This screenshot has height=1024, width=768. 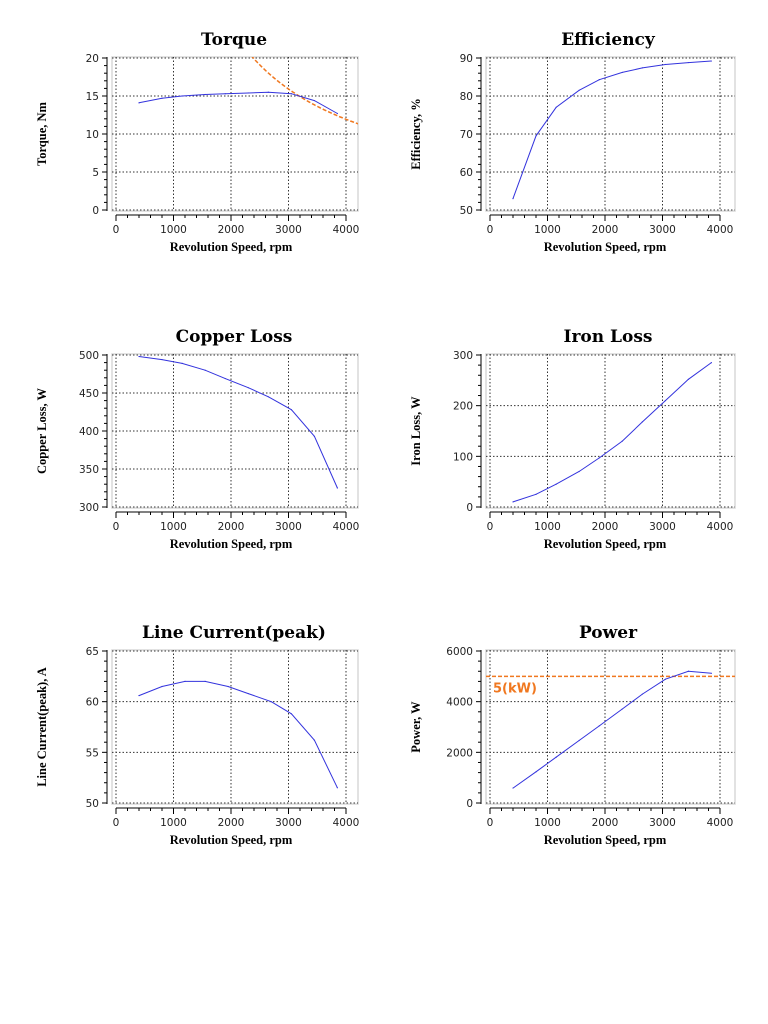 What do you see at coordinates (89, 470) in the screenshot?
I see `y-tick-label: 350` at bounding box center [89, 470].